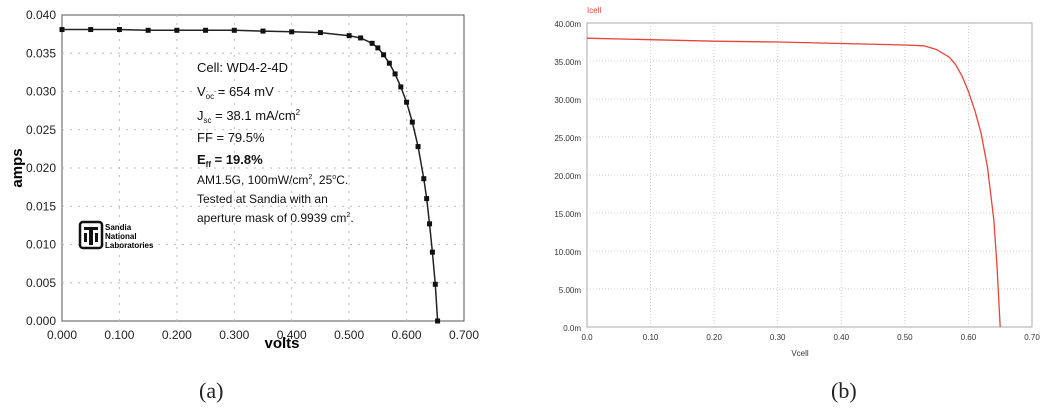  I want to click on annotation-conditions: AM1.5G, 100mW/cm2, 25oC., so click(272, 180).